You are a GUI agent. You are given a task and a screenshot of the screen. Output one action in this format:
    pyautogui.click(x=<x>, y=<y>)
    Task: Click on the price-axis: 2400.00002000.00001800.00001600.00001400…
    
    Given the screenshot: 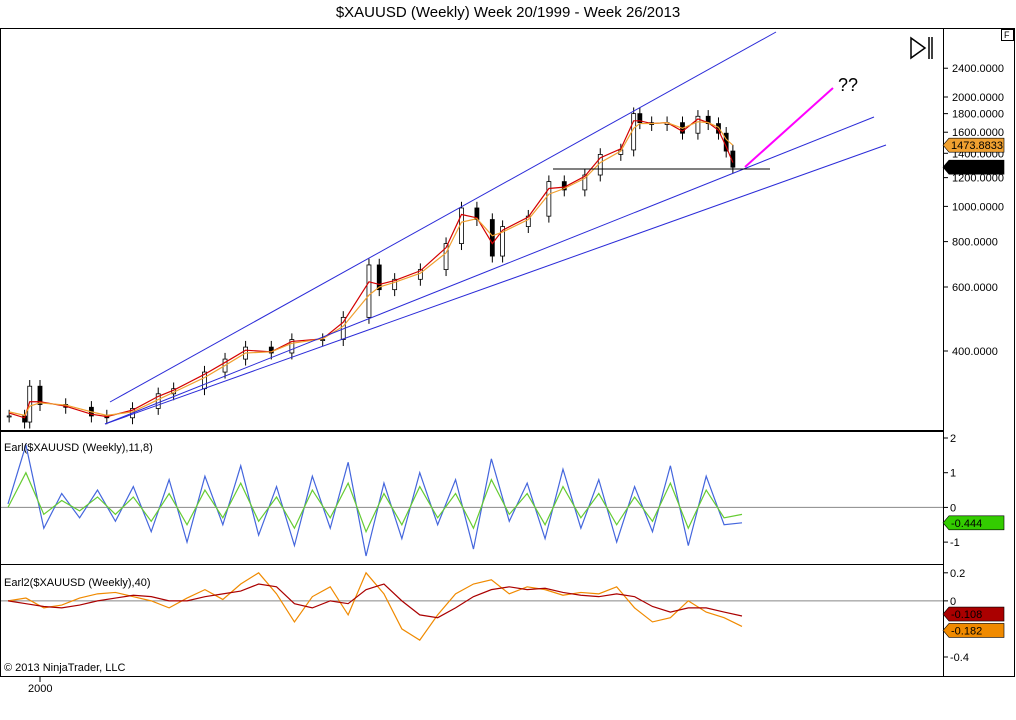 What is the action you would take?
    pyautogui.click(x=973, y=210)
    